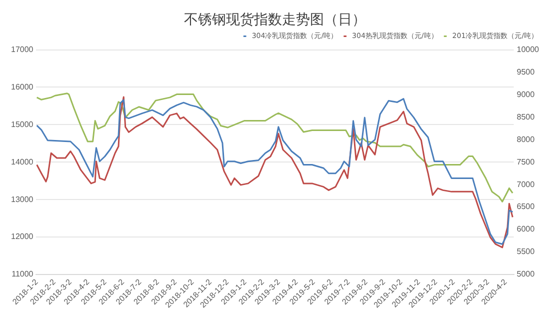 This screenshot has width=554, height=321. I want to click on y2-tick-label: 6500, so click(526, 207).